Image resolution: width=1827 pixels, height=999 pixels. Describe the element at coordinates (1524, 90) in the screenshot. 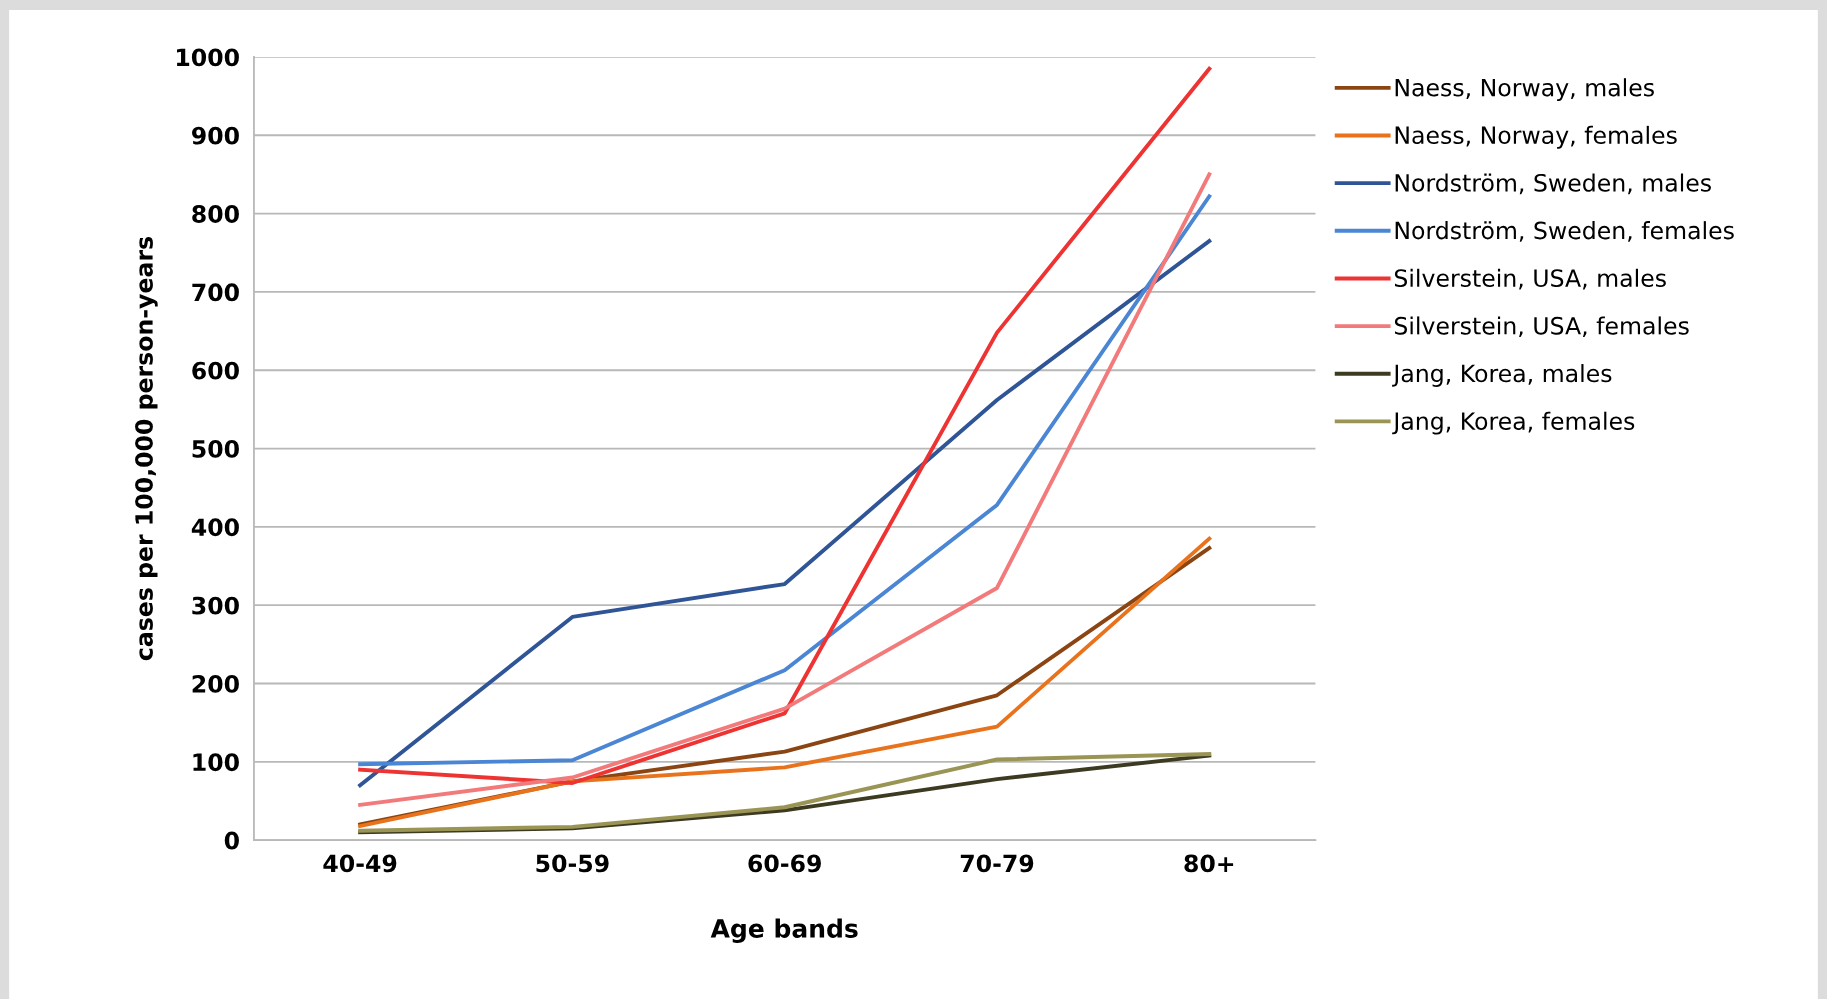

I see `legend-label: Naess, Norway, males` at that location.